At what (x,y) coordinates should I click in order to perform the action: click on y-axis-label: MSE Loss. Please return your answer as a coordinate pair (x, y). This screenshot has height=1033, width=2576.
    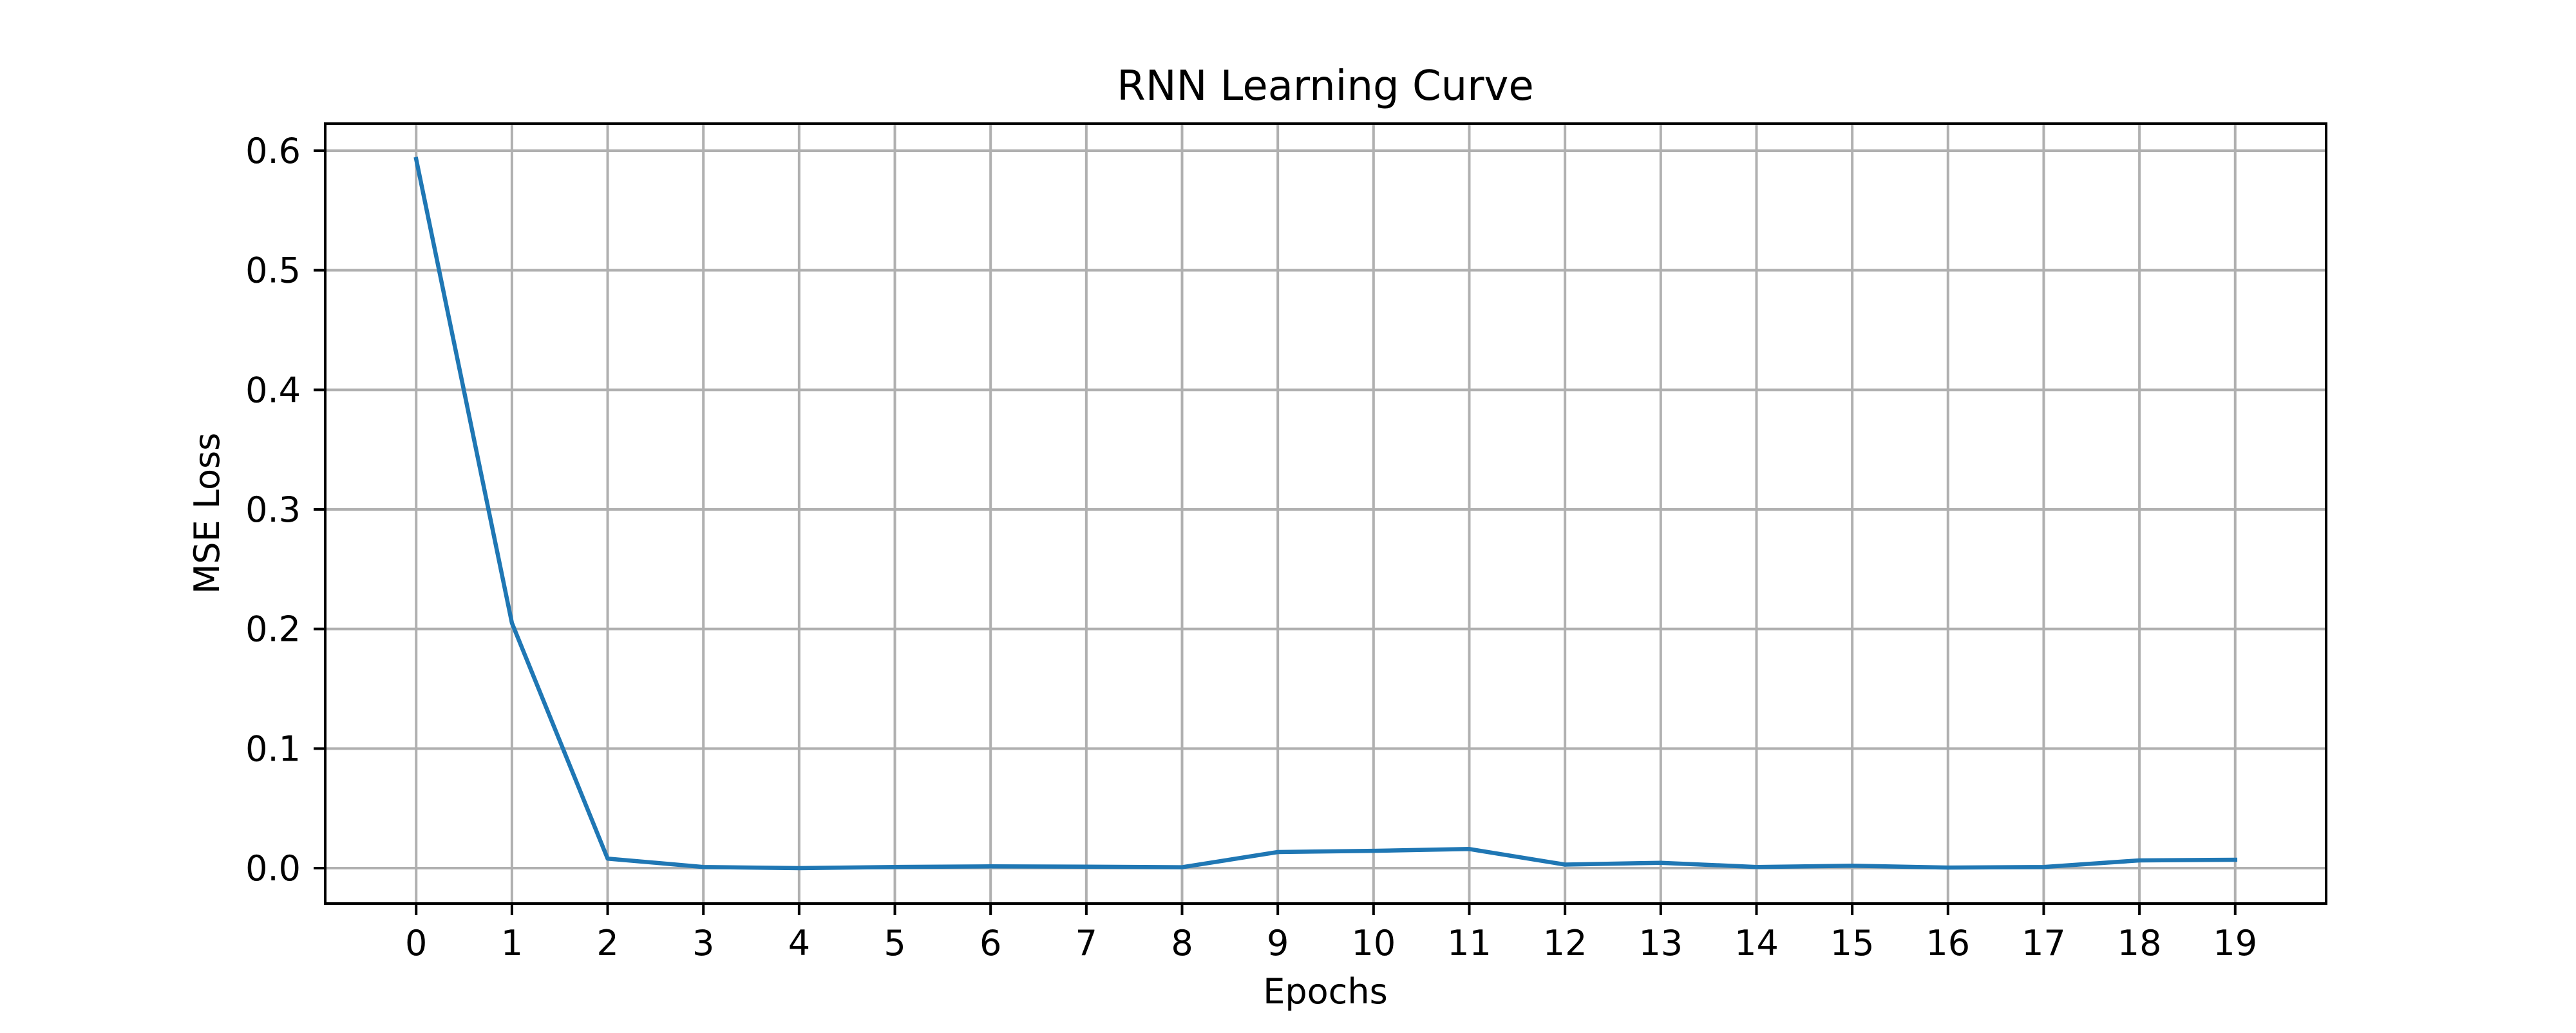
    Looking at the image, I should click on (207, 513).